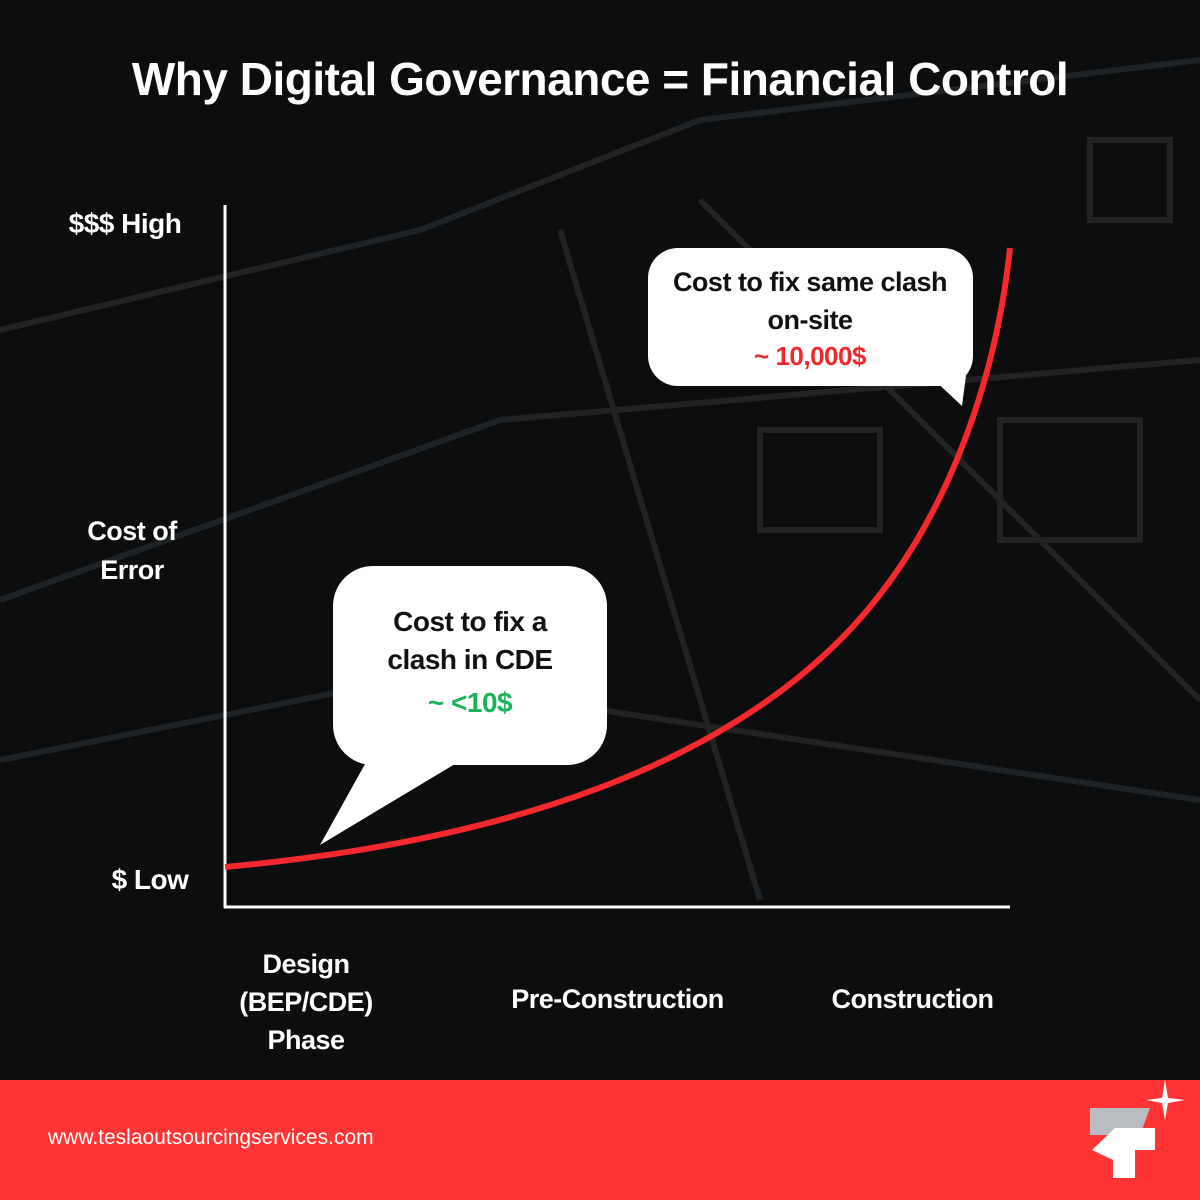 The width and height of the screenshot is (1200, 1200). What do you see at coordinates (470, 640) in the screenshot?
I see `callout-text: Cost to fix a clash in CDE` at bounding box center [470, 640].